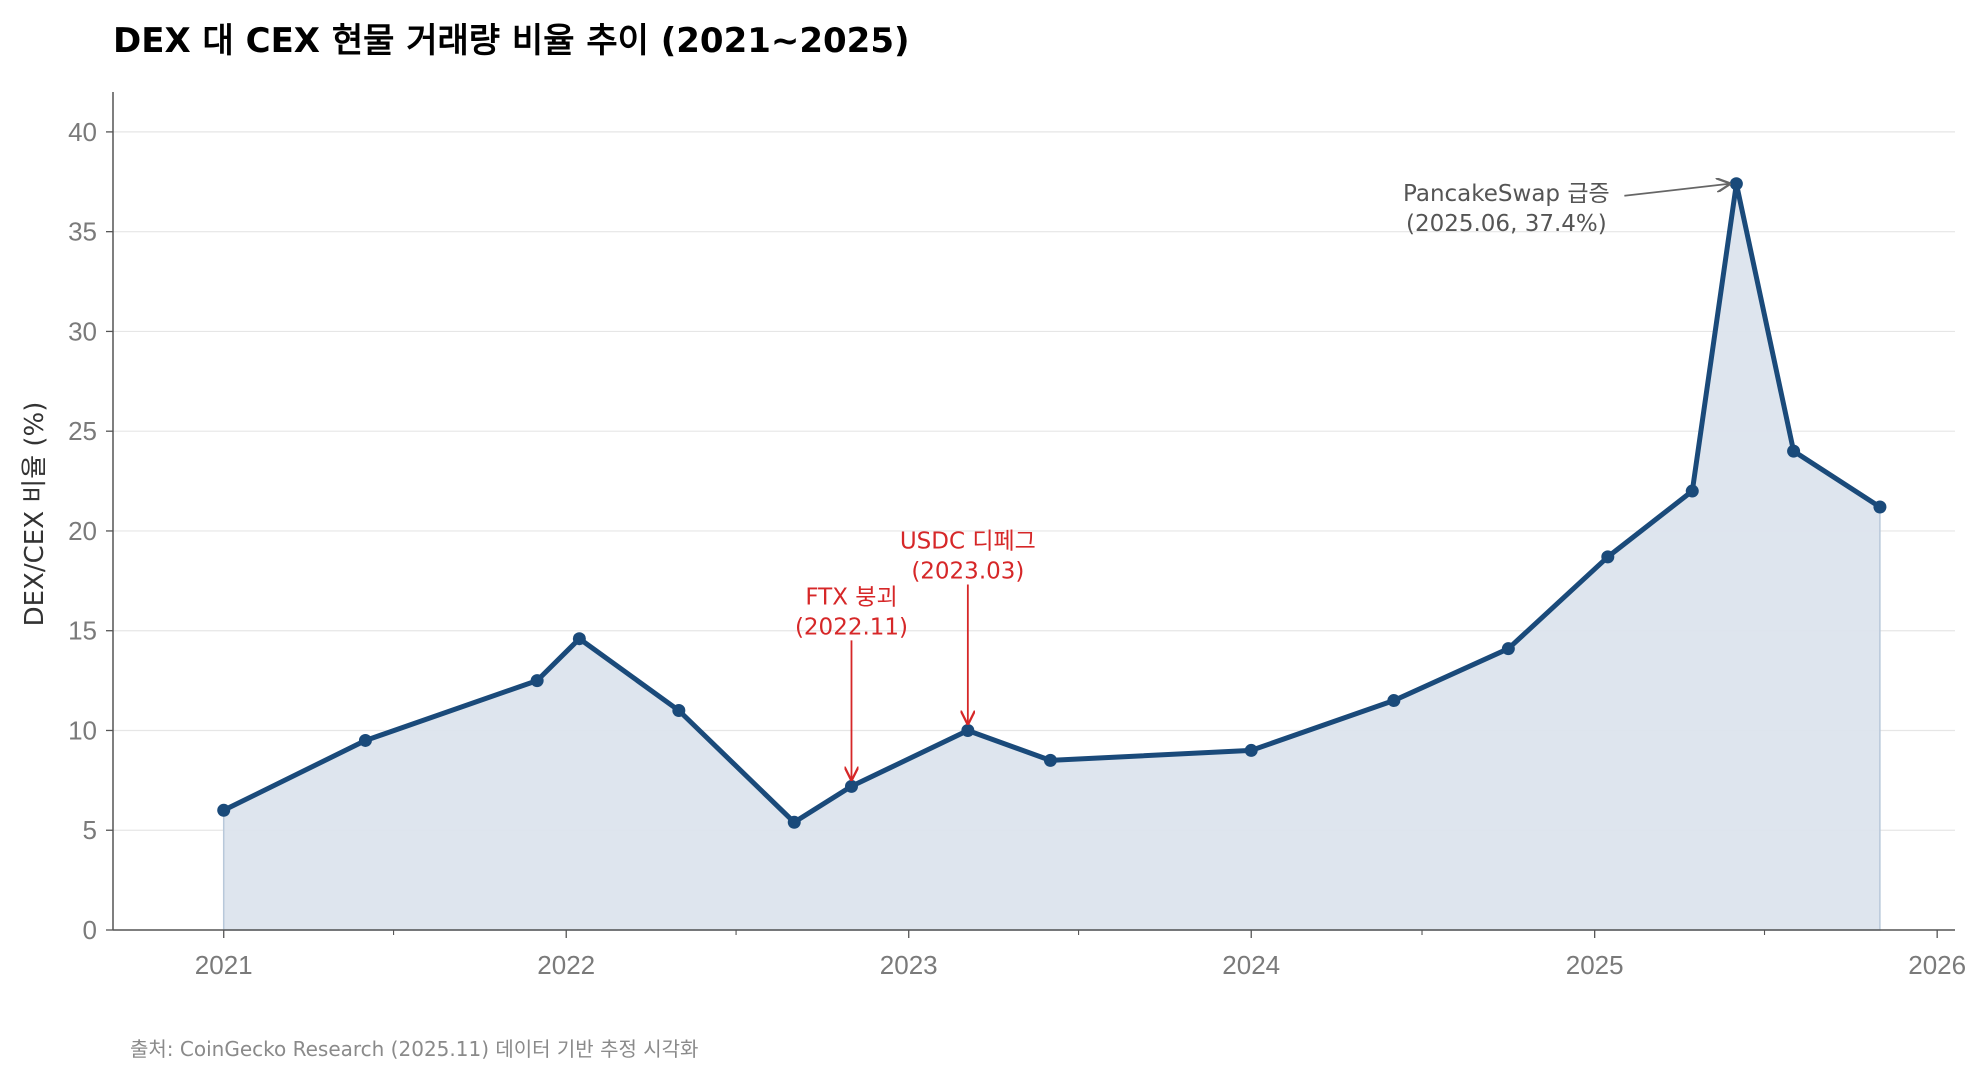  Describe the element at coordinates (1595, 965) in the screenshot. I see `x-tick-label: 2025` at that location.